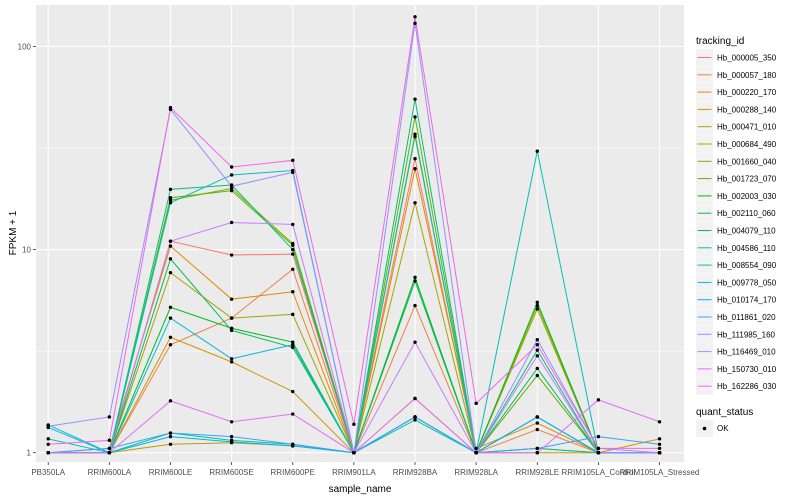 The height and width of the screenshot is (500, 800). I want to click on y-axis-ticks: 1 10 100, so click(27, 250).